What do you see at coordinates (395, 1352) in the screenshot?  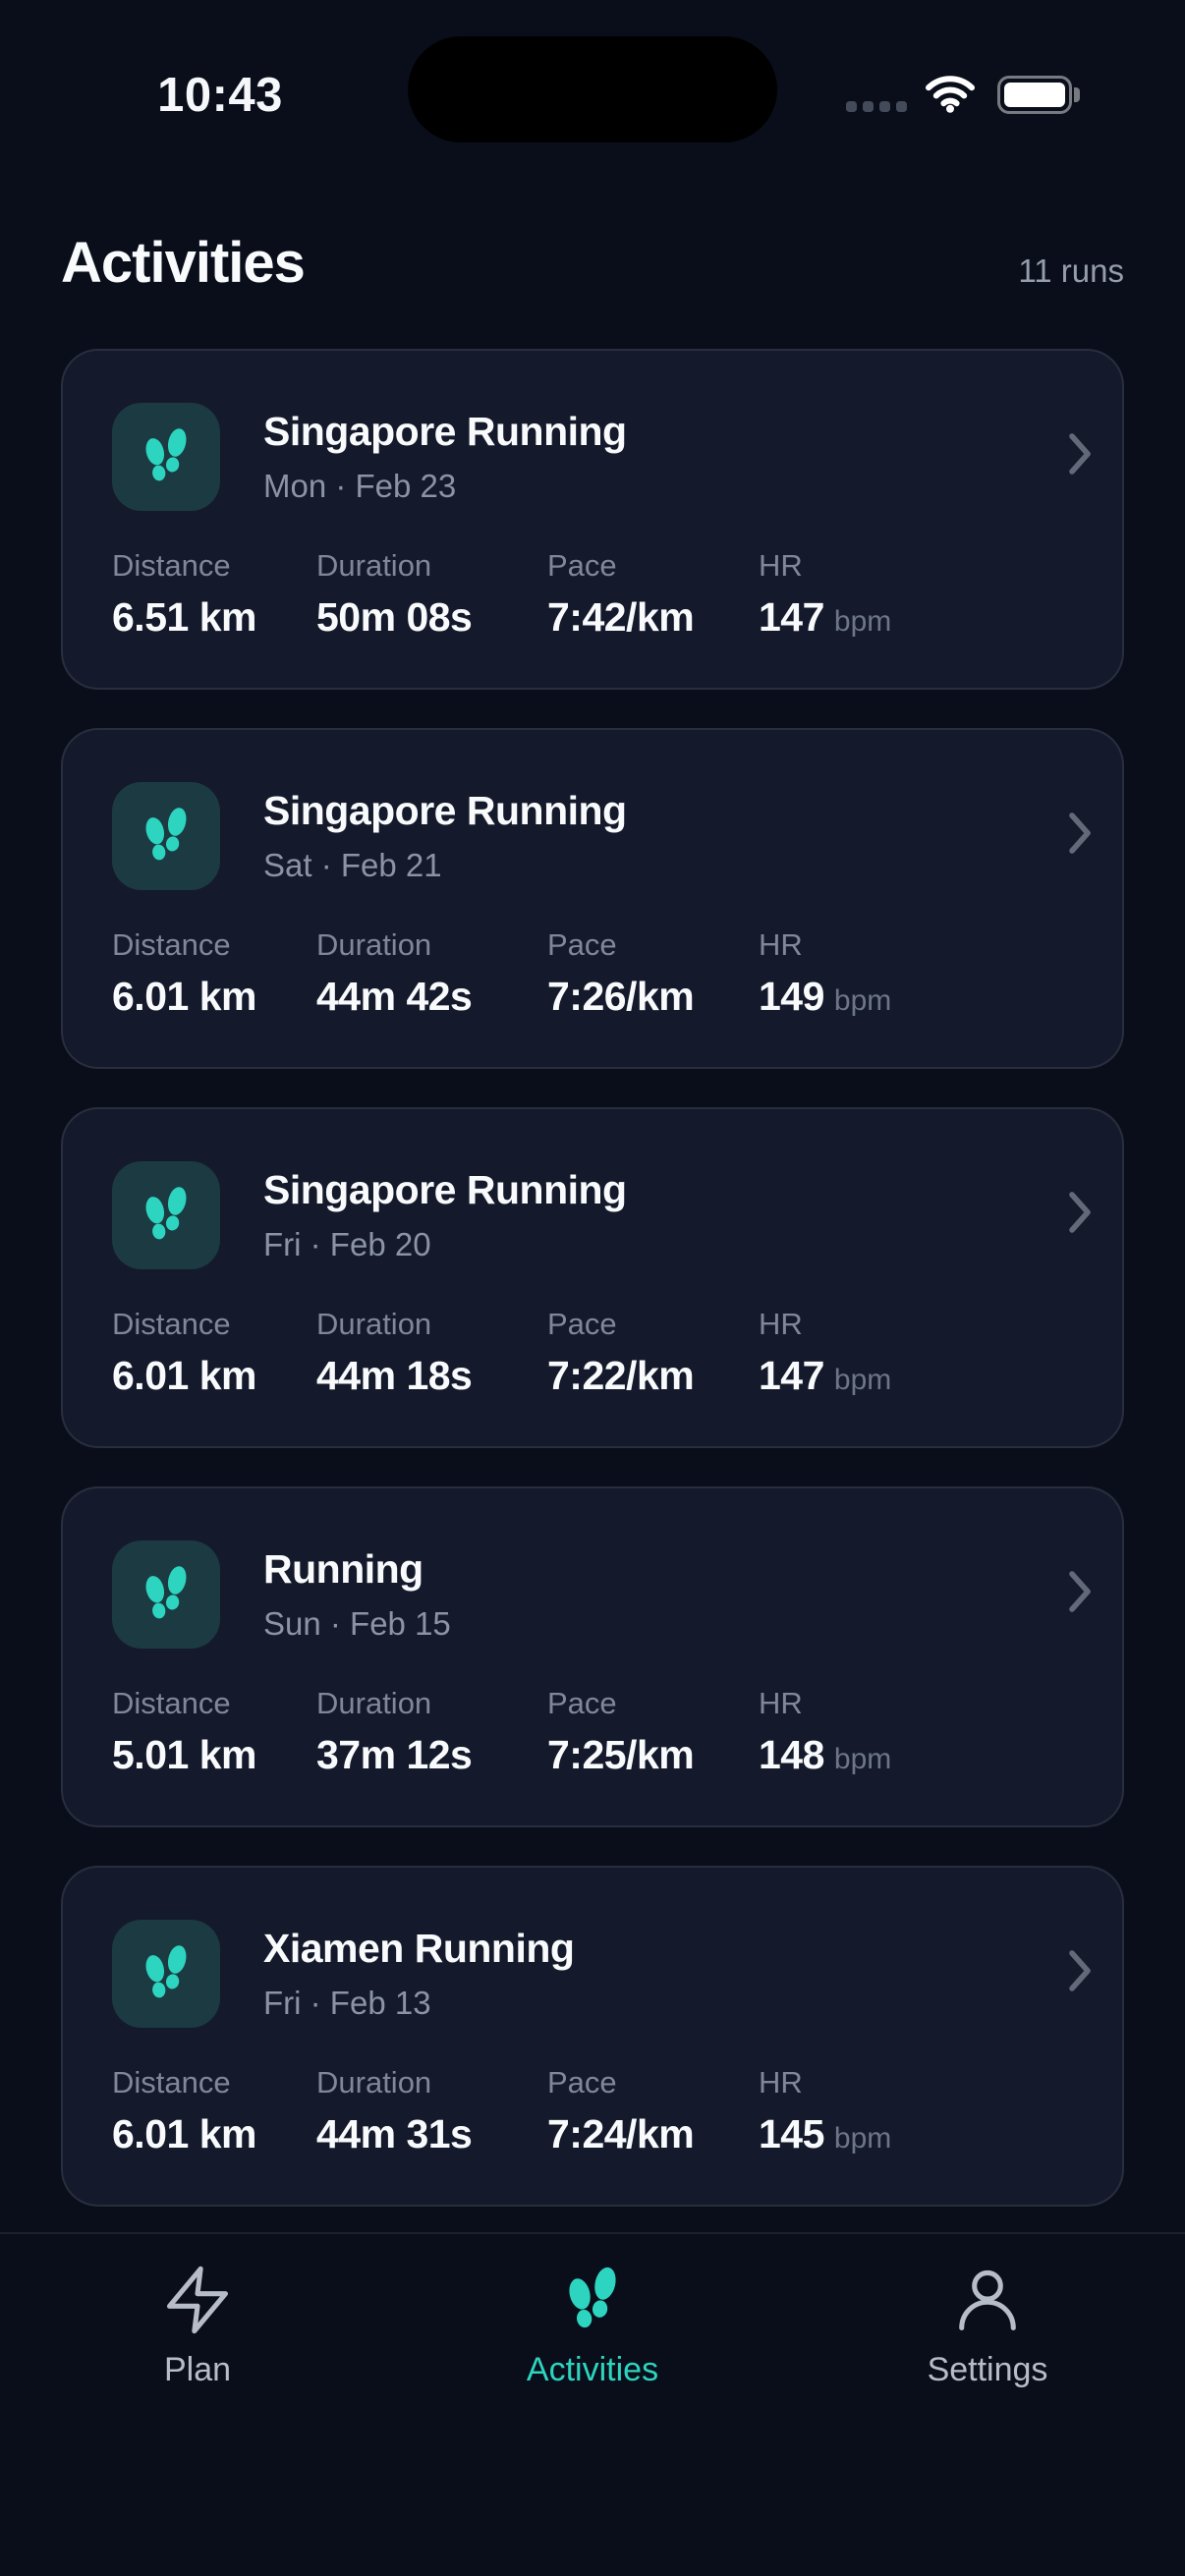 I see `stat-duration: Duration 44m 18s` at bounding box center [395, 1352].